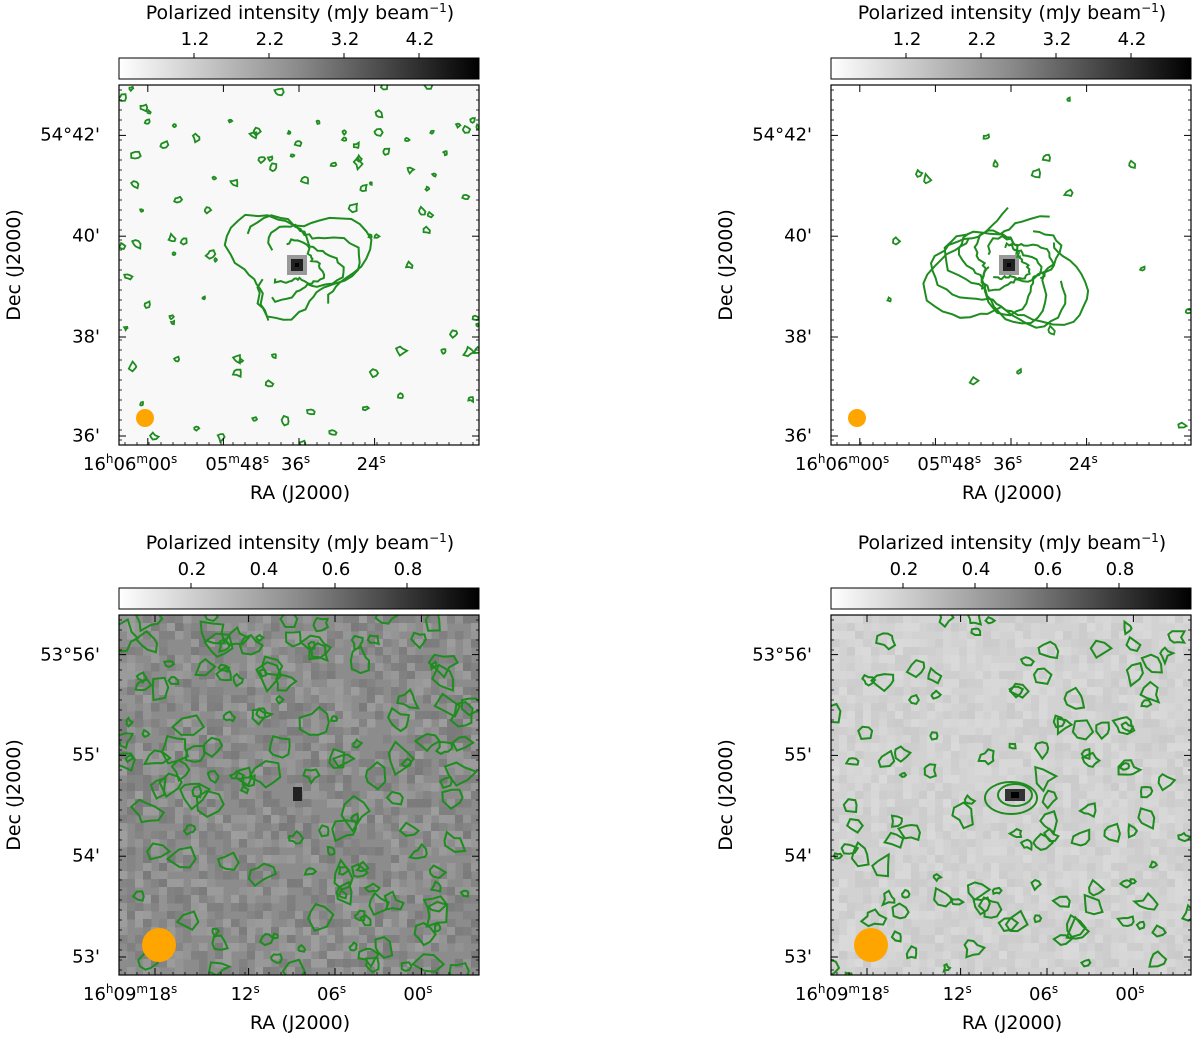 The height and width of the screenshot is (1050, 1200). I want to click on x-axis-label-text: RA (J2000), so click(1012, 1023).